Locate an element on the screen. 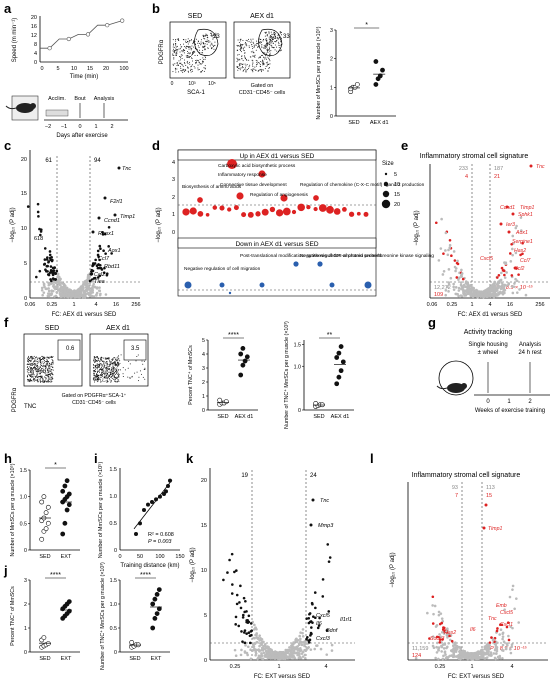  i-ytick: 1.0 is located at coordinates (113, 497).